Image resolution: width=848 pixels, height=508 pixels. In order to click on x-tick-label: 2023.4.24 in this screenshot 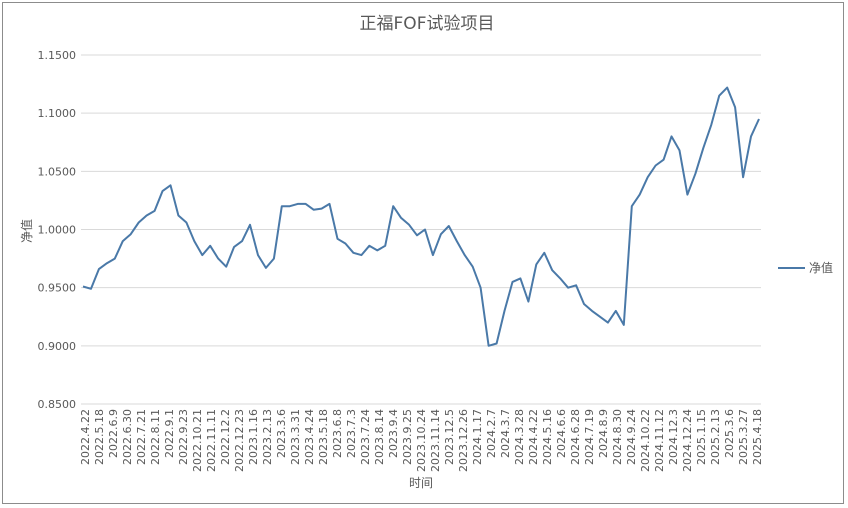, I will do `click(309, 437)`.